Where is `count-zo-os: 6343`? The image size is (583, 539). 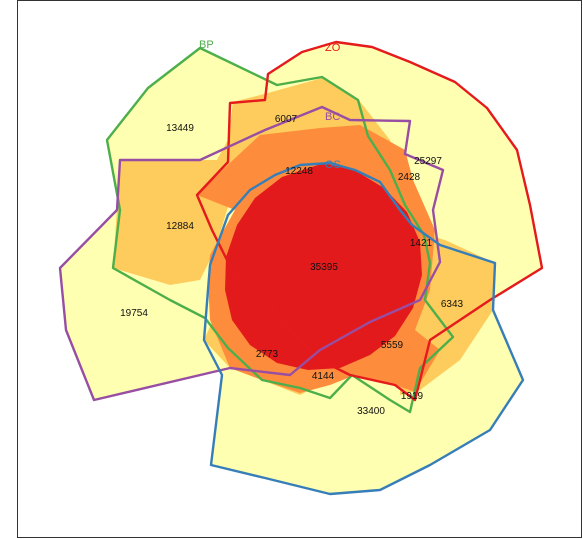
count-zo-os: 6343 is located at coordinates (452, 304).